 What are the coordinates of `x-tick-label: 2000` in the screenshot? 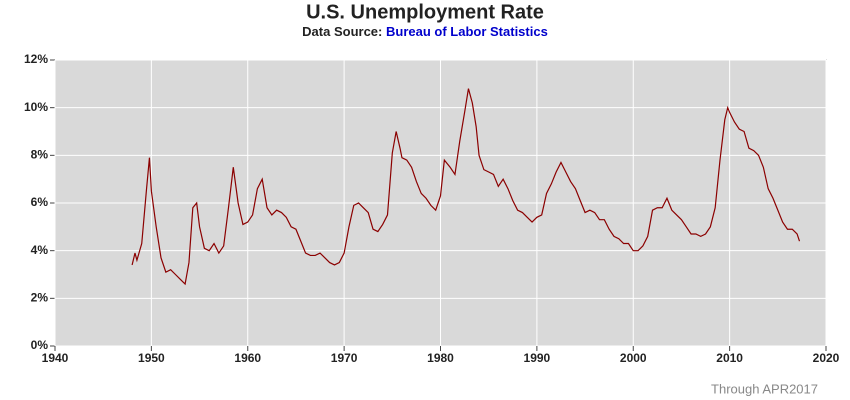 It's located at (633, 358).